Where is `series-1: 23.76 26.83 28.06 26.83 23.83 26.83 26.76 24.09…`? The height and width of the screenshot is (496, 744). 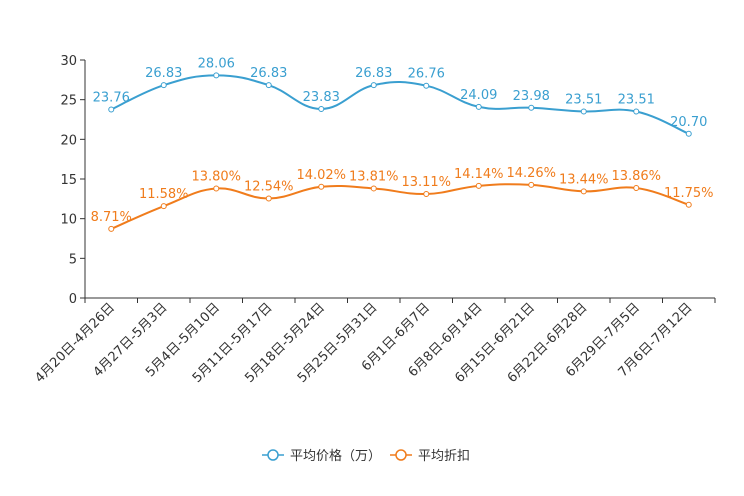
series-1: 23.76 26.83 28.06 26.83 23.83 26.83 26.76 24.09… is located at coordinates (400, 96).